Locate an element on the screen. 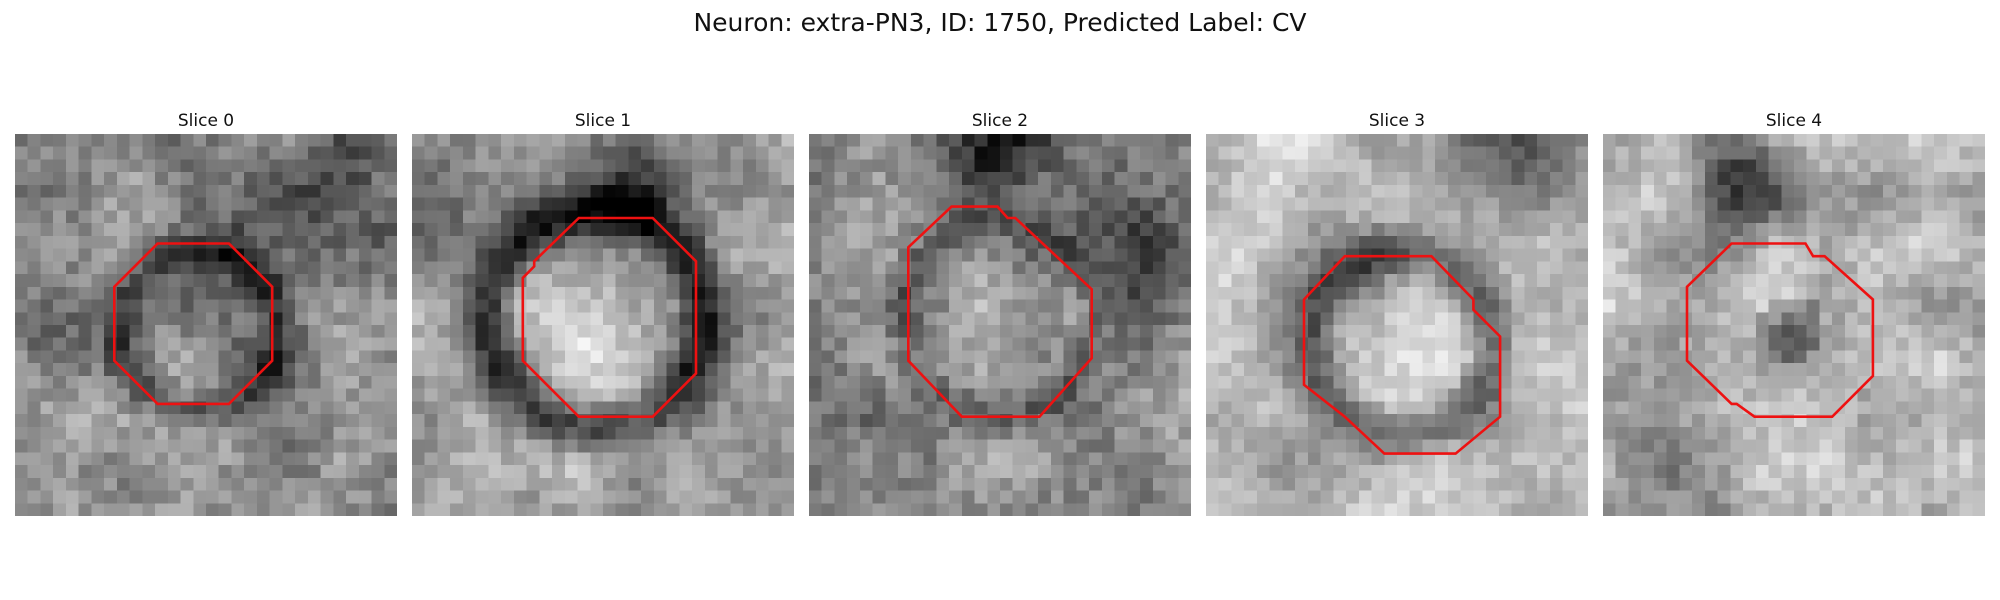 This screenshot has height=600, width=2000. slice-3-image is located at coordinates (1397, 325).